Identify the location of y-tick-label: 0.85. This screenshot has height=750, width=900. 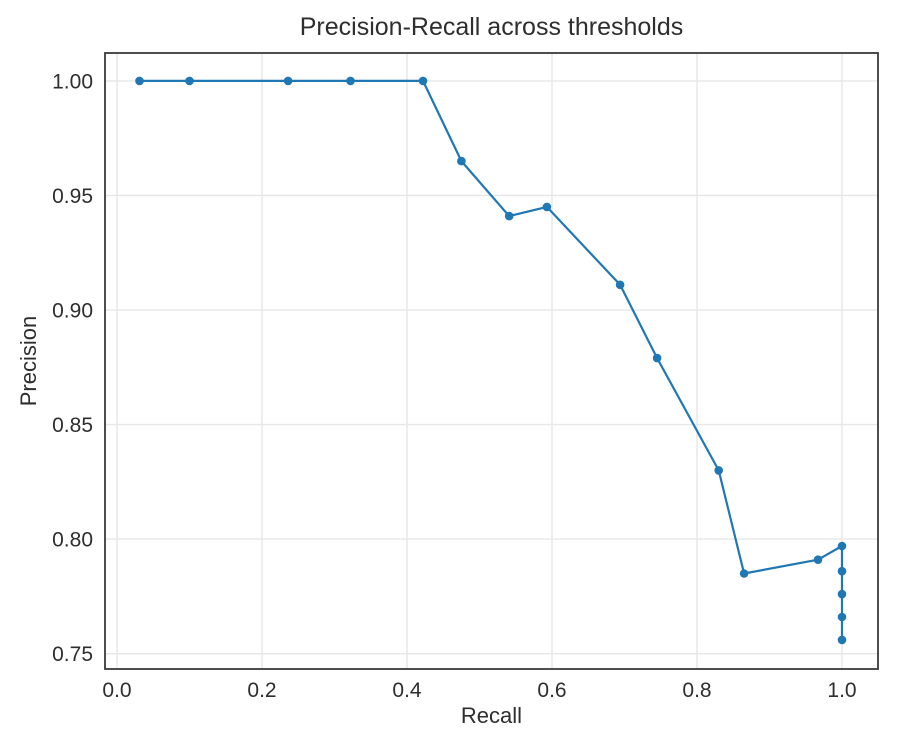
(72, 425).